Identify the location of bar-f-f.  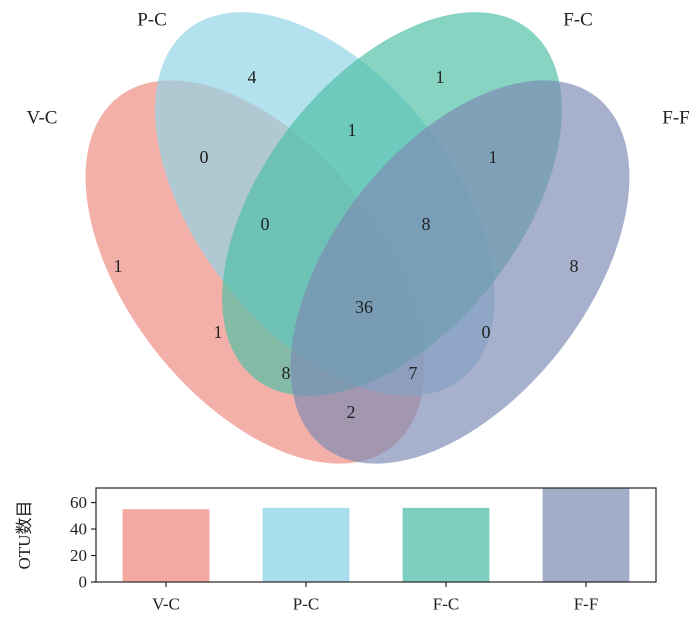
(586, 535).